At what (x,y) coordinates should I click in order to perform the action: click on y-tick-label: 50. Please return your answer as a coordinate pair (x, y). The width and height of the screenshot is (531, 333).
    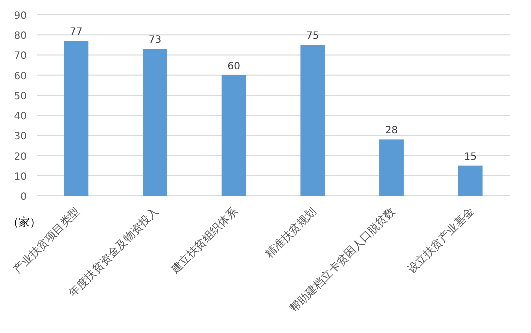
    Looking at the image, I should click on (20, 96).